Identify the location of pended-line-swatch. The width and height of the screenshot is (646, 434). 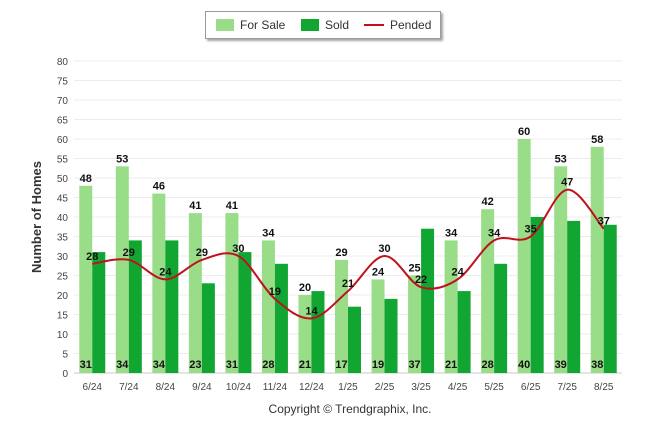
(374, 25).